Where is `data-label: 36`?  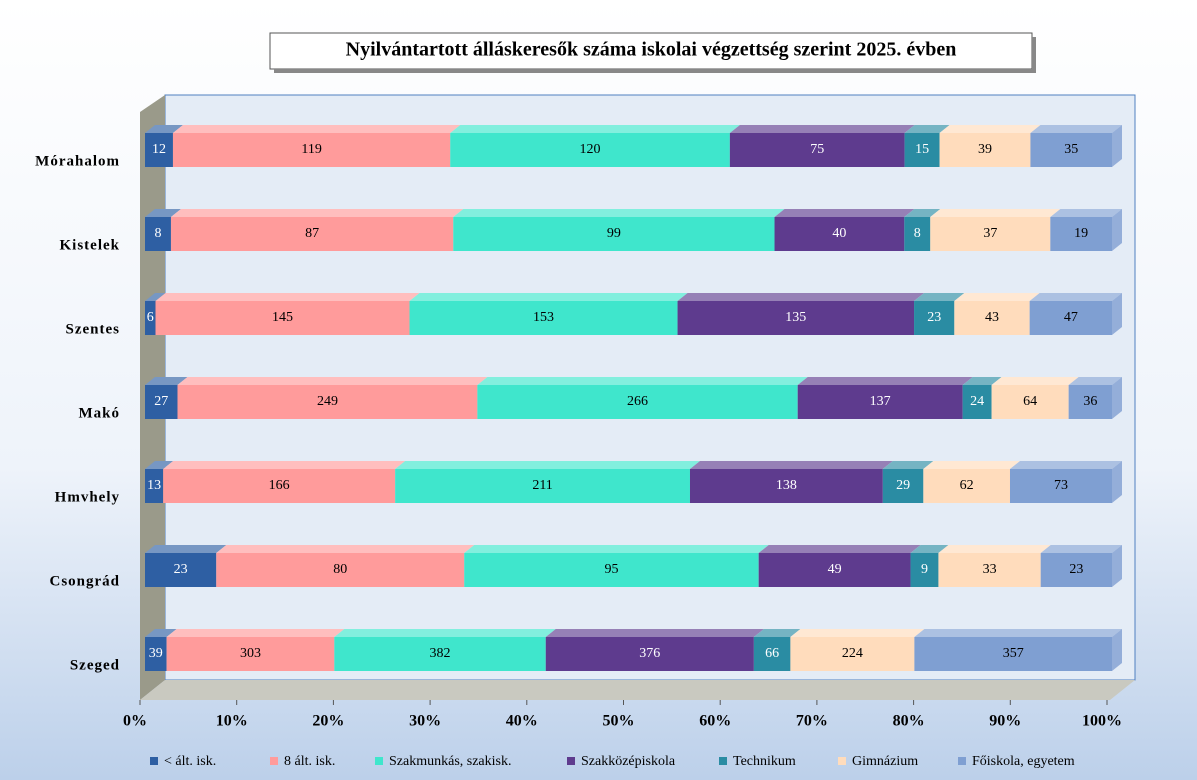
data-label: 36 is located at coordinates (1090, 401).